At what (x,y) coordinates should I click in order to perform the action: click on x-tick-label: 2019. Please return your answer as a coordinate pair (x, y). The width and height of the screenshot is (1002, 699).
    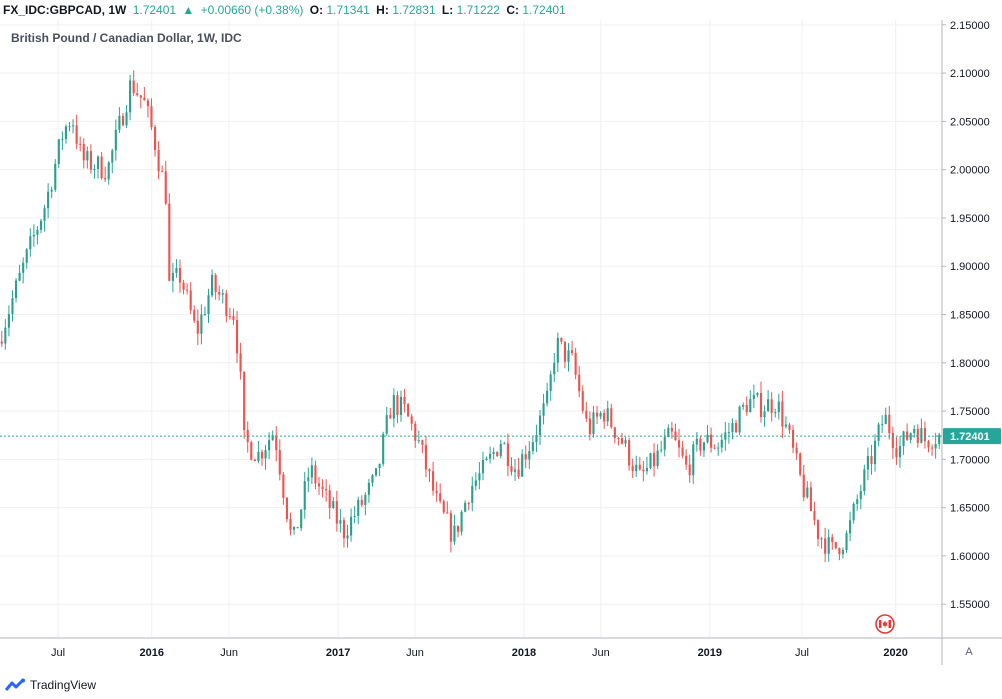
    Looking at the image, I should click on (710, 653).